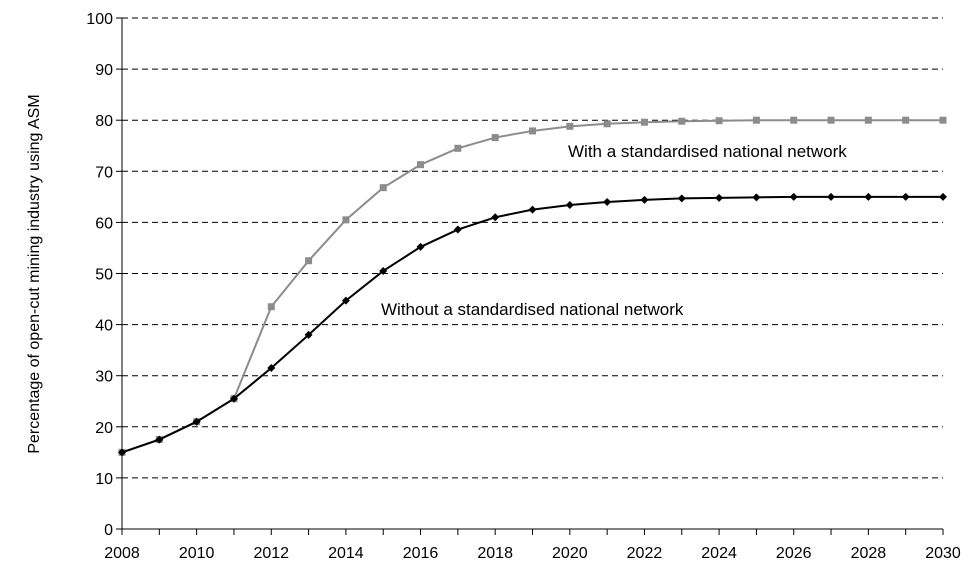 Image resolution: width=971 pixels, height=569 pixels. I want to click on x-tick-label-2030: 2030, so click(943, 553).